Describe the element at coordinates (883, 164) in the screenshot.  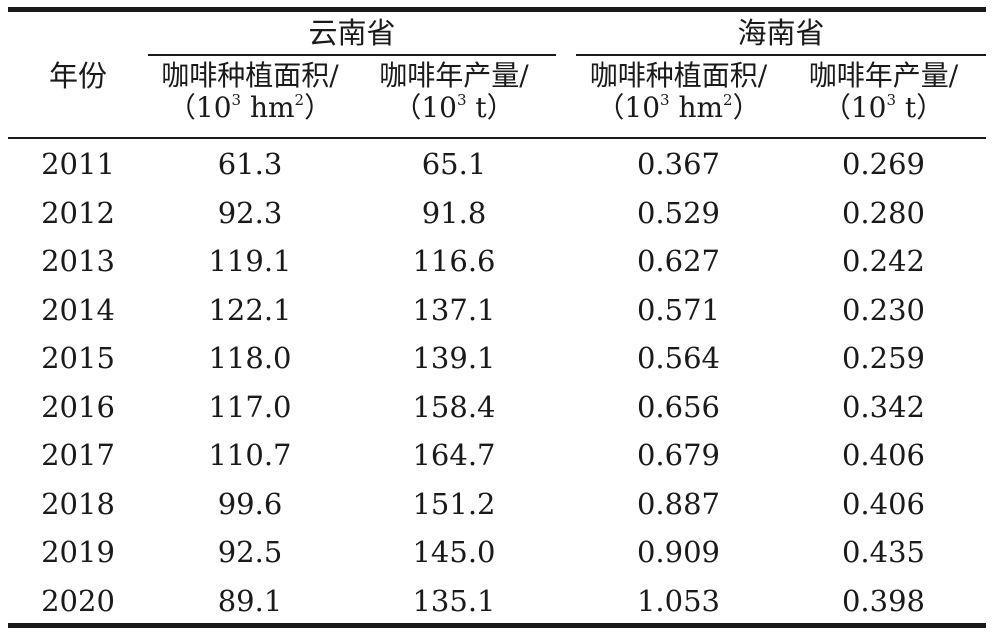
I see `cell-hainan-output: 0.269` at that location.